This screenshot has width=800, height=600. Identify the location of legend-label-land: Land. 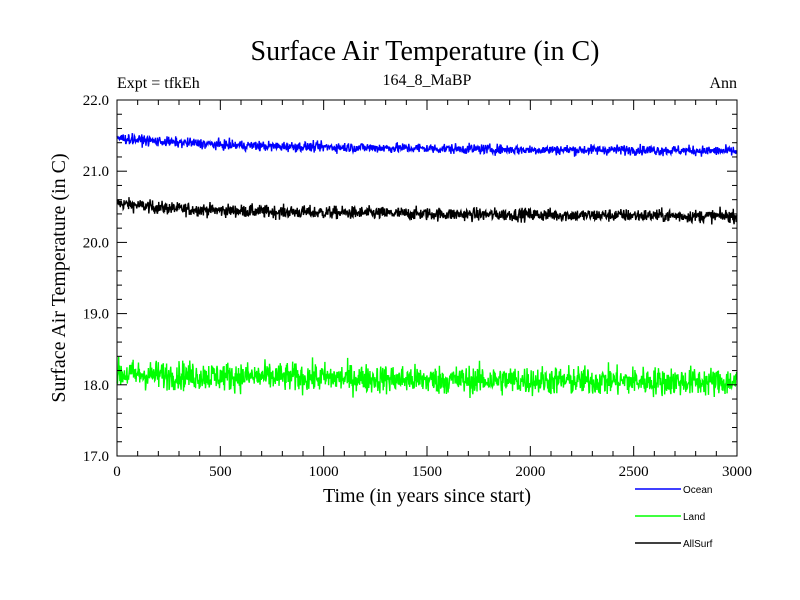
(694, 517).